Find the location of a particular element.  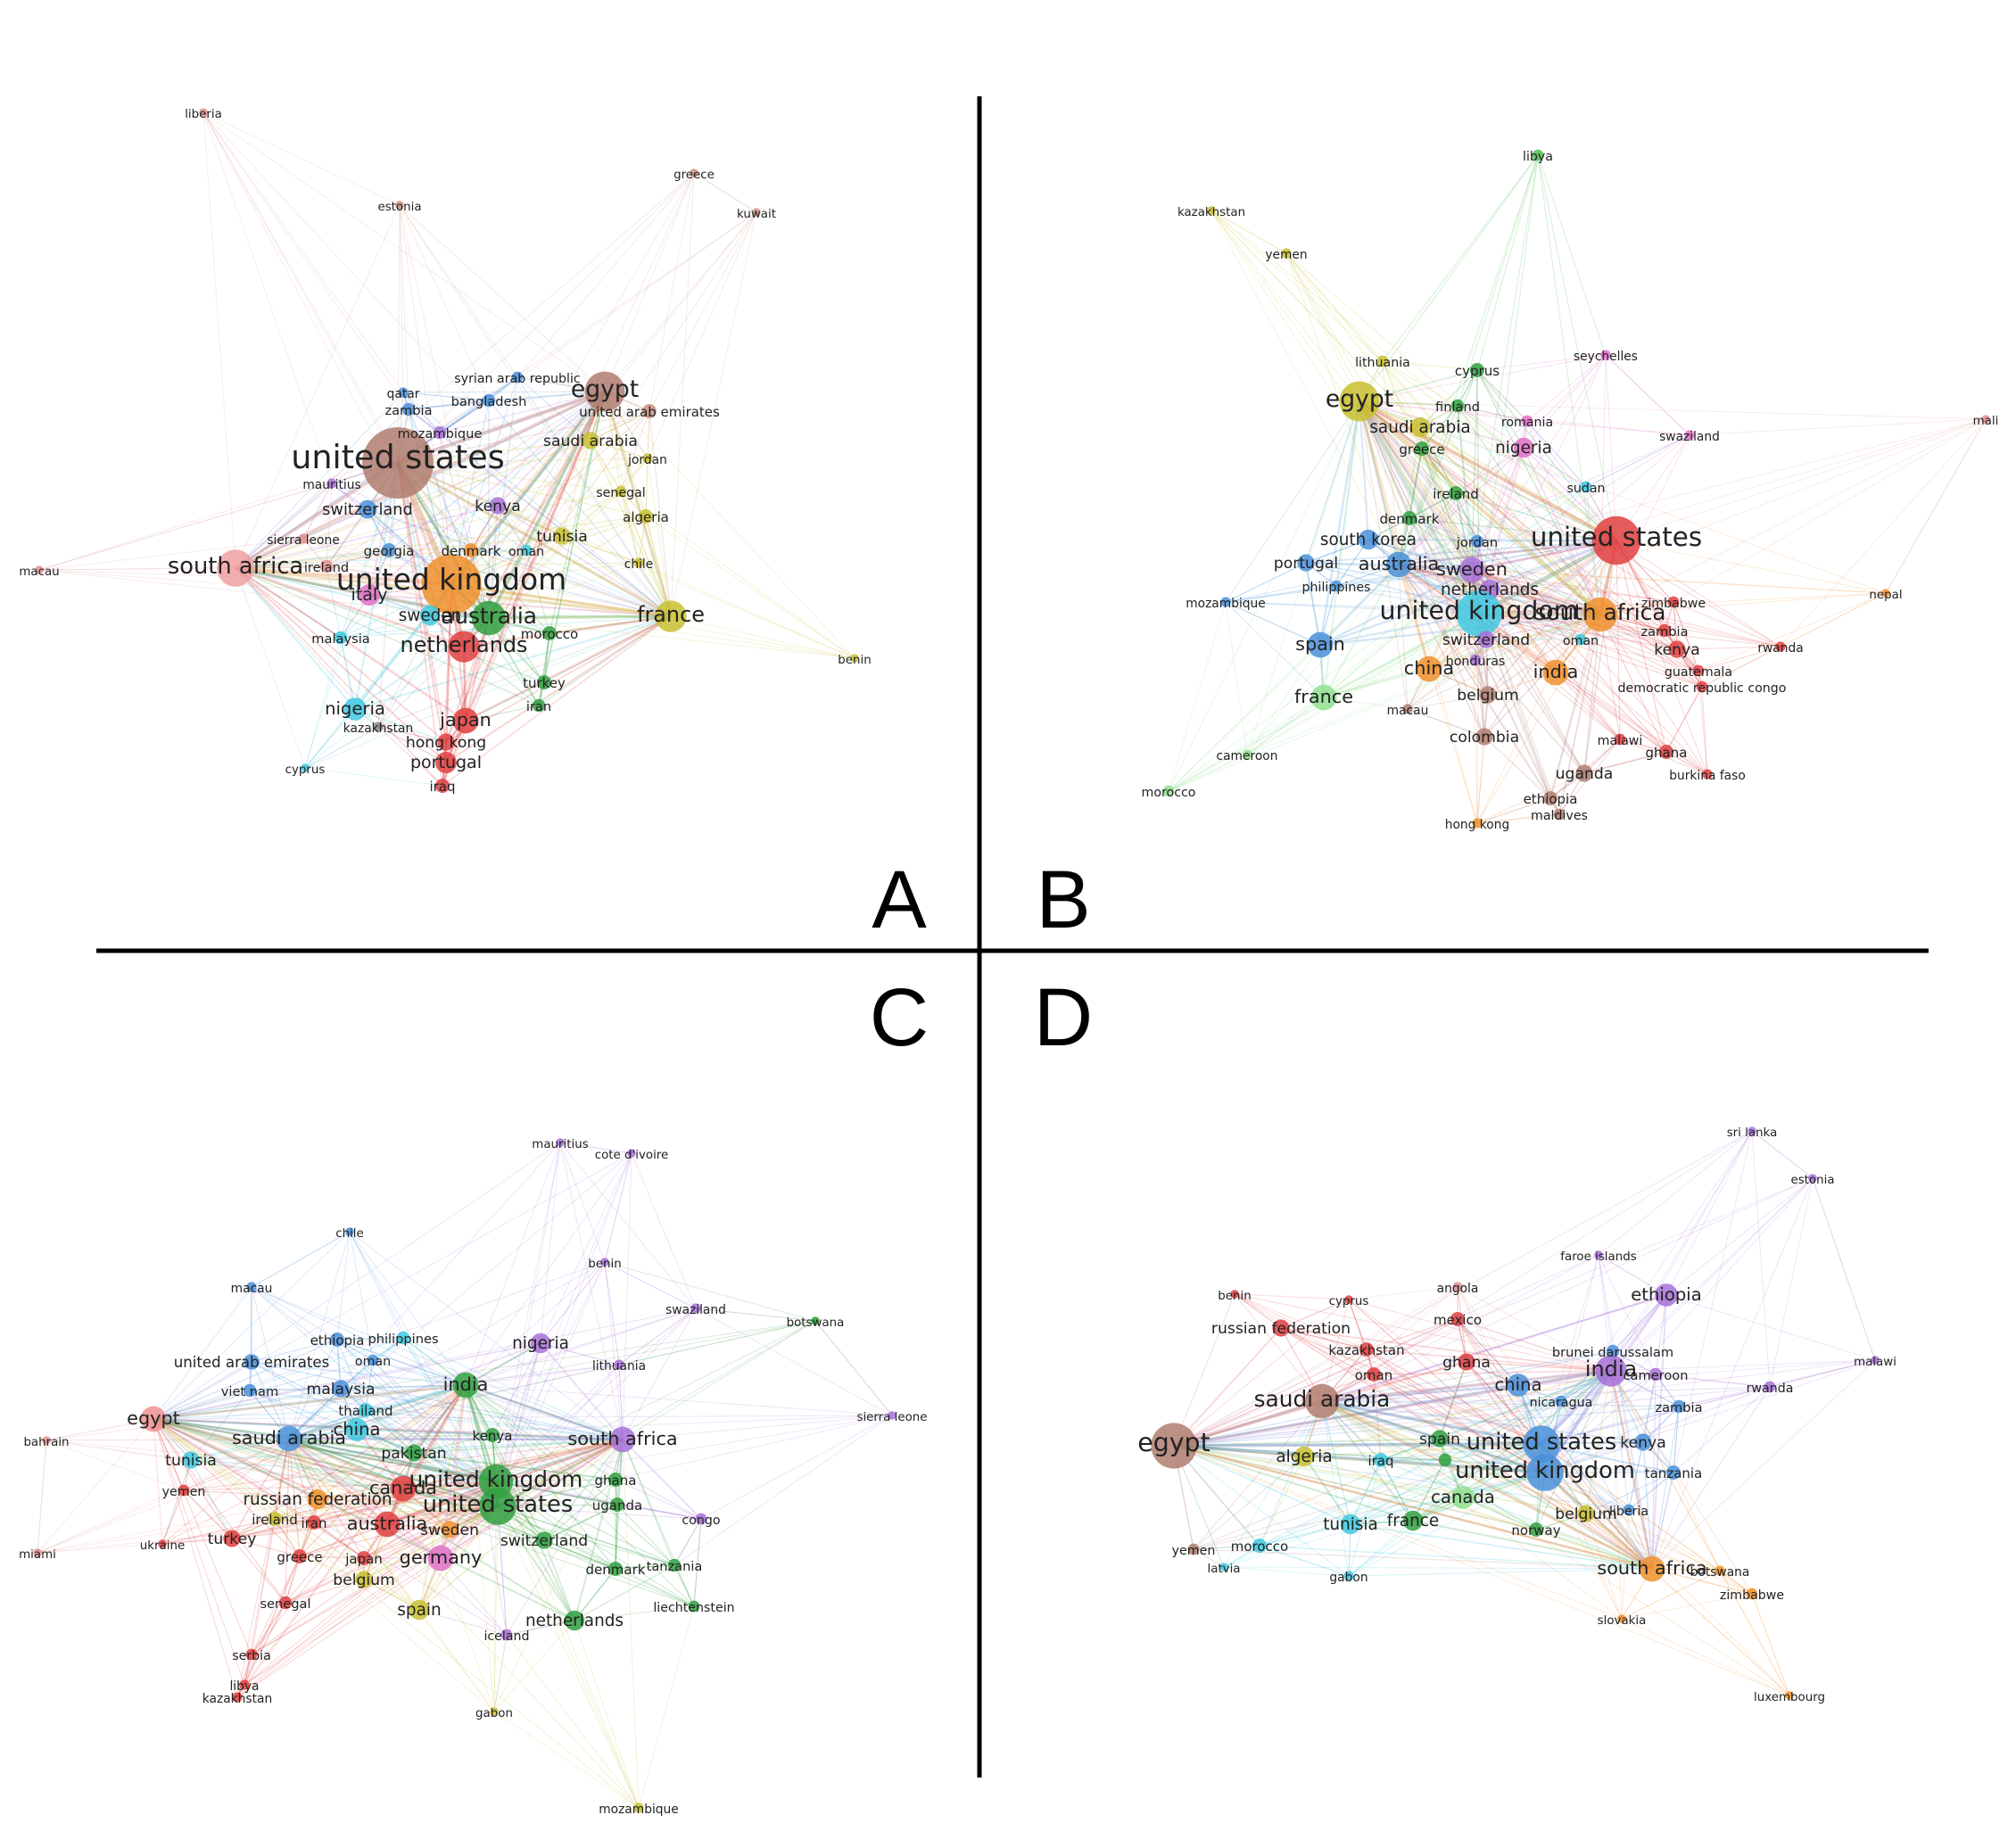

node-libya is located at coordinates (245, 1684).